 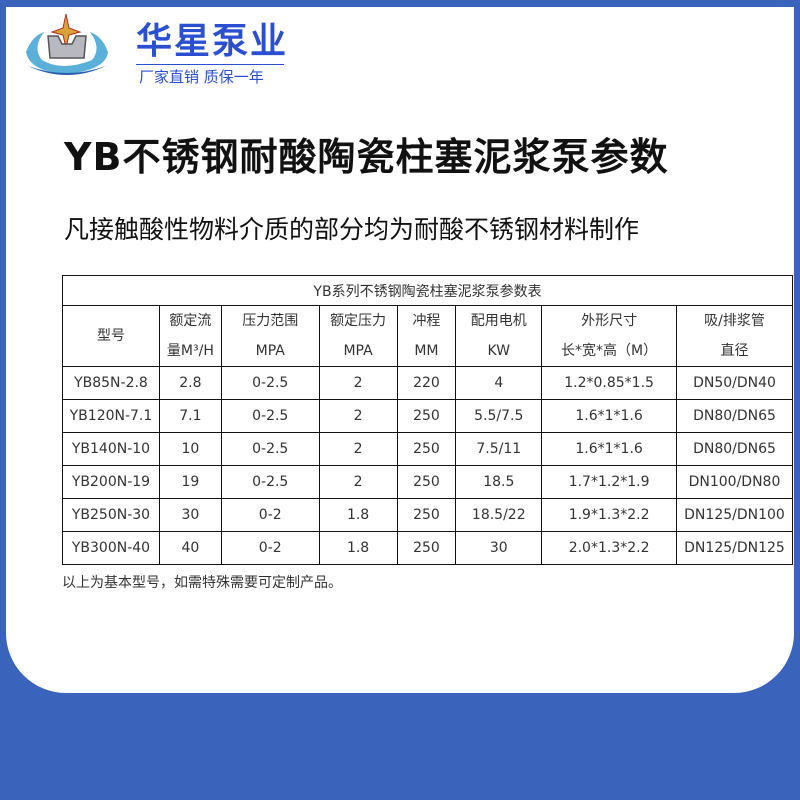 What do you see at coordinates (212, 41) in the screenshot?
I see `brand-name: 华星泵业` at bounding box center [212, 41].